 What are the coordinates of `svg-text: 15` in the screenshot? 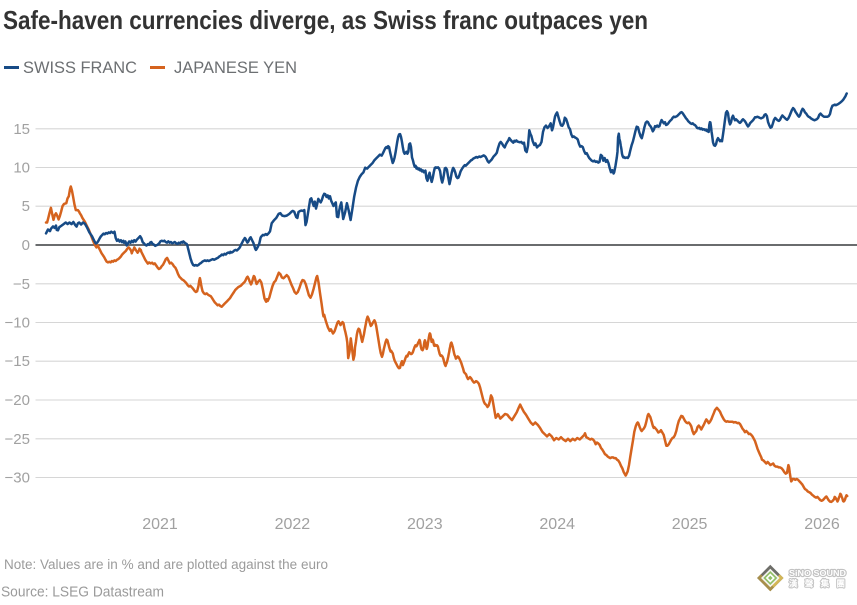 It's located at (21, 129).